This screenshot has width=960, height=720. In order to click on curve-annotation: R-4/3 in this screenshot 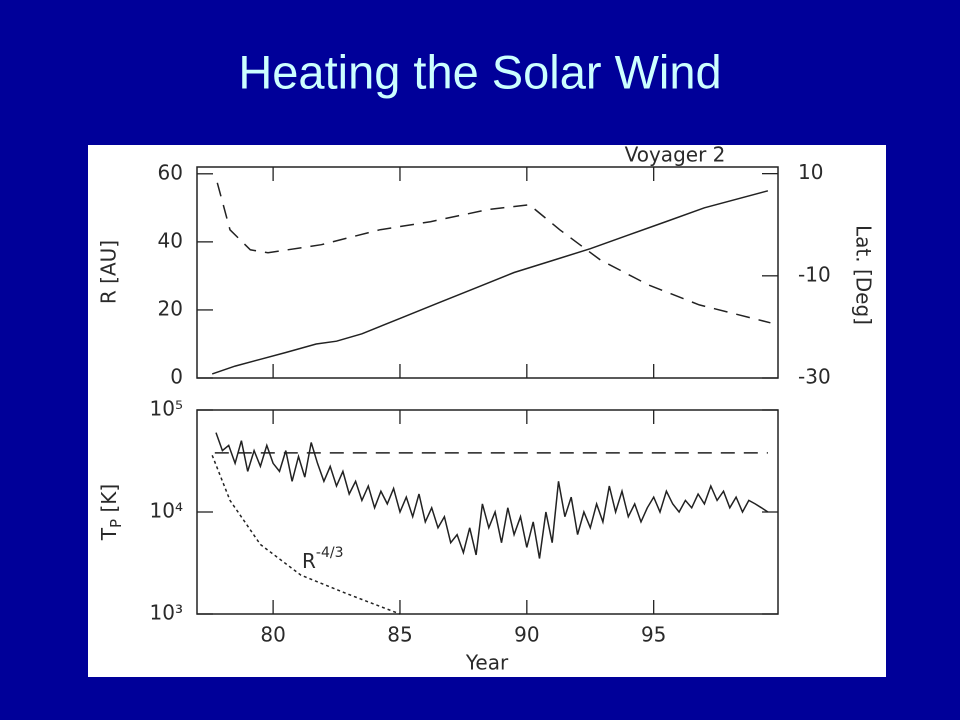, I will do `click(323, 559)`.